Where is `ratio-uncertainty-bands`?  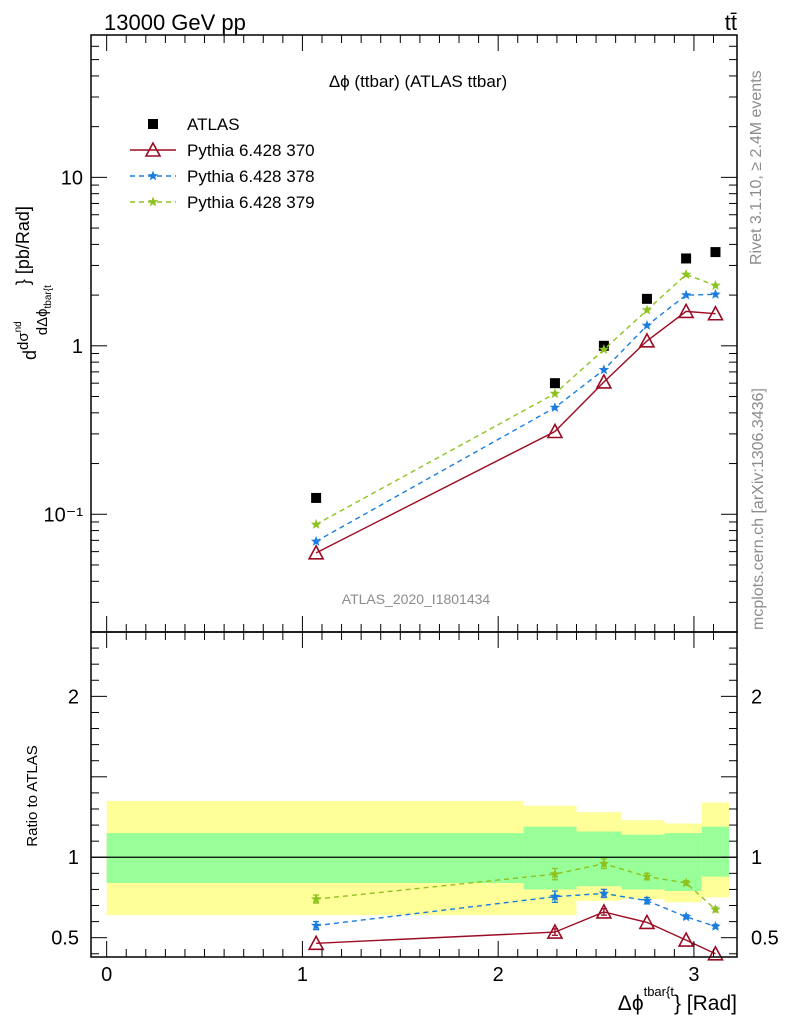 ratio-uncertainty-bands is located at coordinates (418, 858).